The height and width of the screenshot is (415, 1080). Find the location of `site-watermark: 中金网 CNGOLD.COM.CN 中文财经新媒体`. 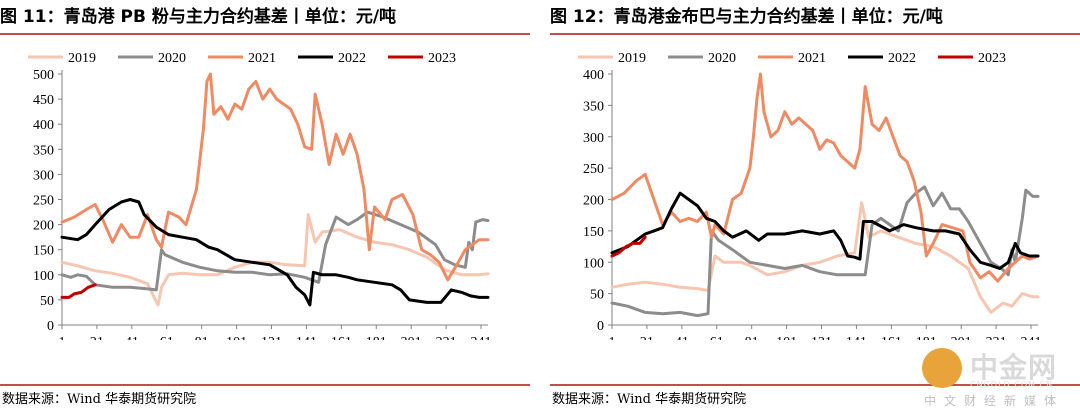

site-watermark: 中金网 CNGOLD.COM.CN 中文财经新媒体 is located at coordinates (998, 378).